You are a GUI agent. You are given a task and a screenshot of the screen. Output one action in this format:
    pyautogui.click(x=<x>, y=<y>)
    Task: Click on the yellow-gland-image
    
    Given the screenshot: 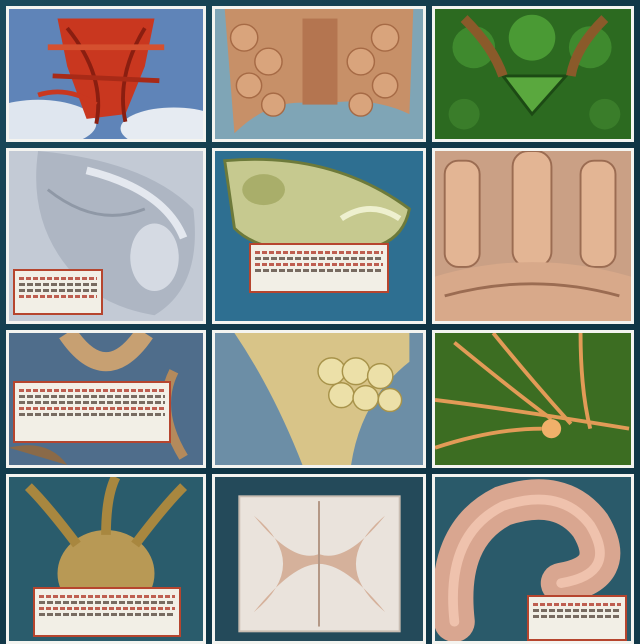 What is the action you would take?
    pyautogui.click(x=319, y=399)
    